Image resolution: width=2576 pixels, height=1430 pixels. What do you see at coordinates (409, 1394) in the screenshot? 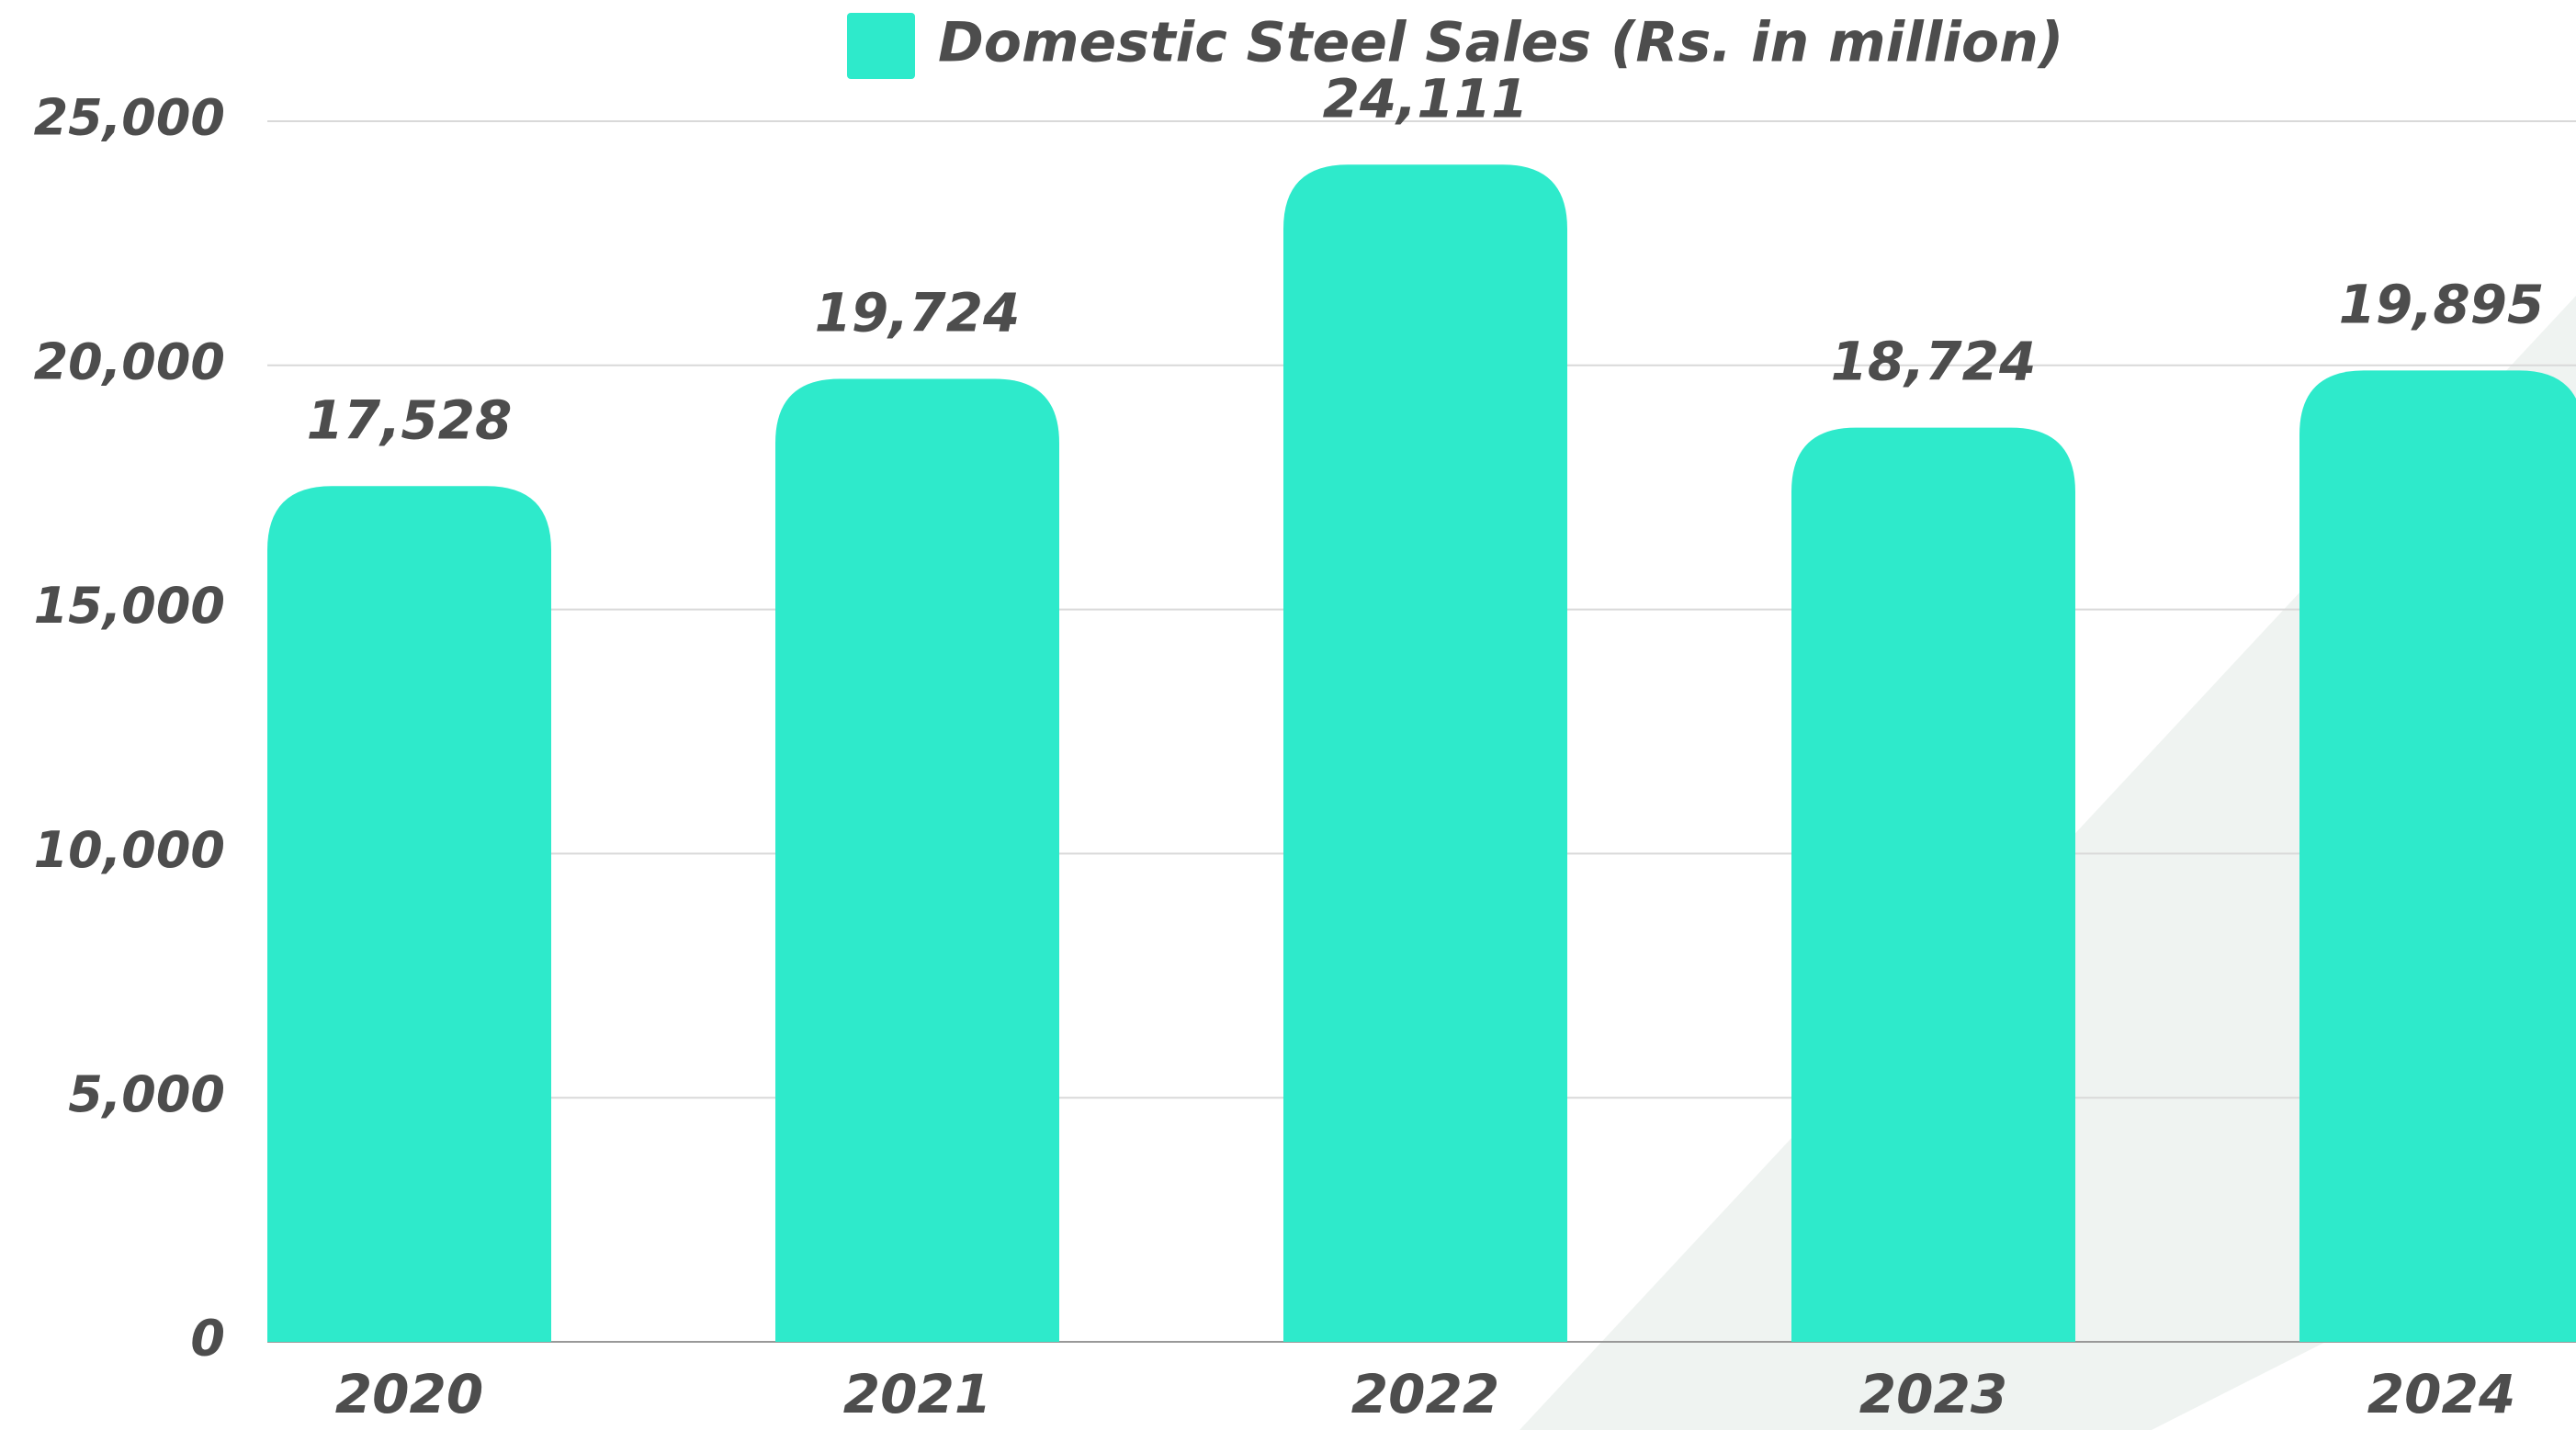
I see `x-tick-label: 2020` at bounding box center [409, 1394].